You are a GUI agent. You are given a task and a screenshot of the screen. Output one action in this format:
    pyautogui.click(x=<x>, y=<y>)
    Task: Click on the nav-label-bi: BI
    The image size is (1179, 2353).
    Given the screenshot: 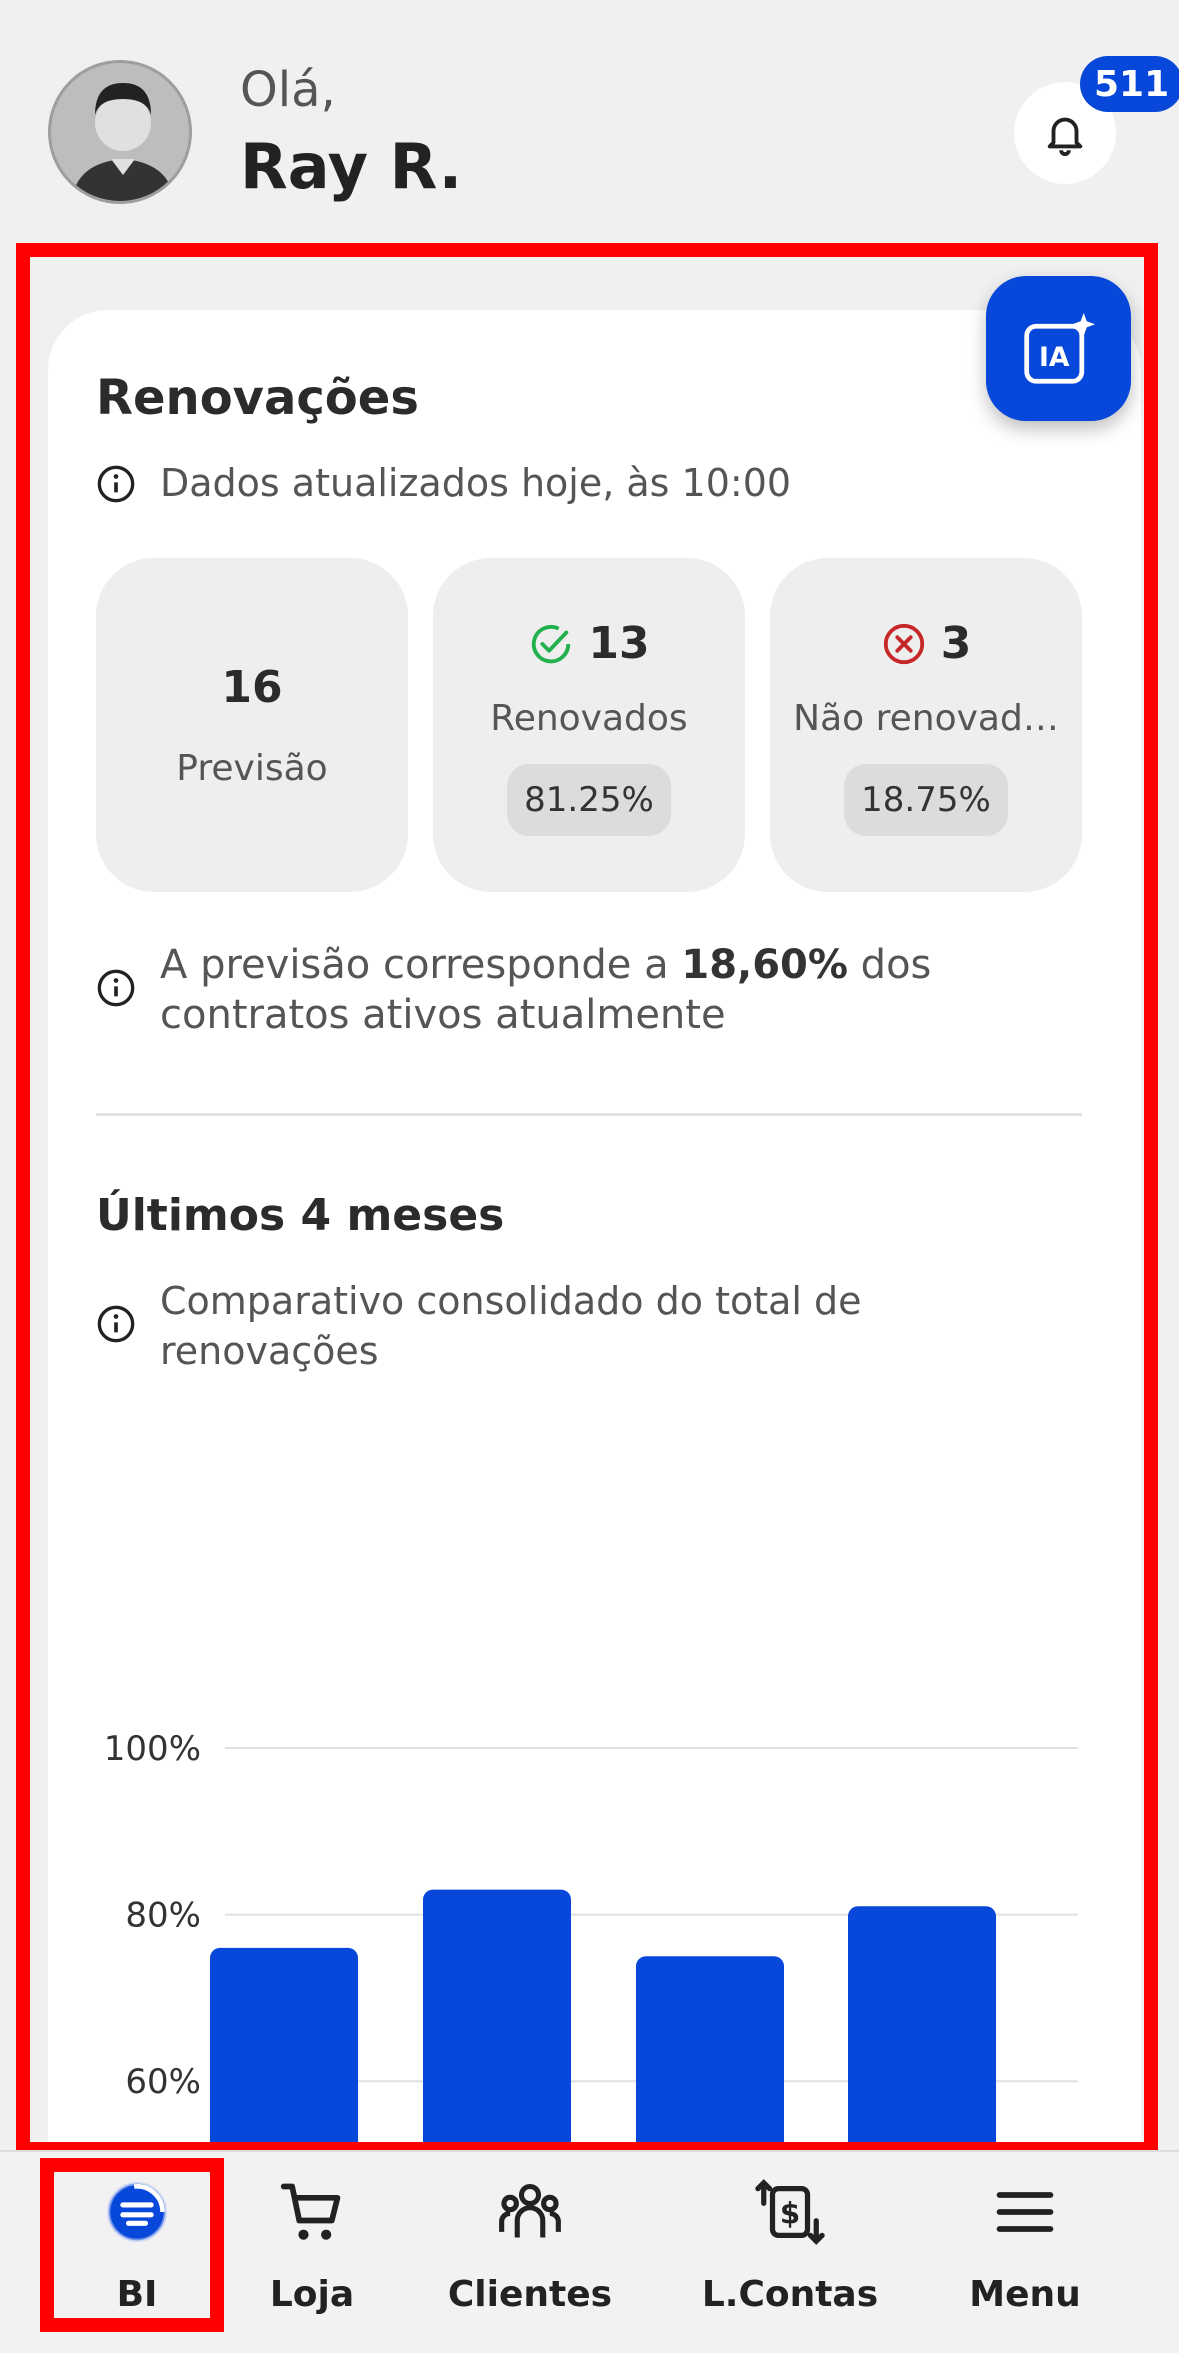 What is the action you would take?
    pyautogui.click(x=137, y=2294)
    